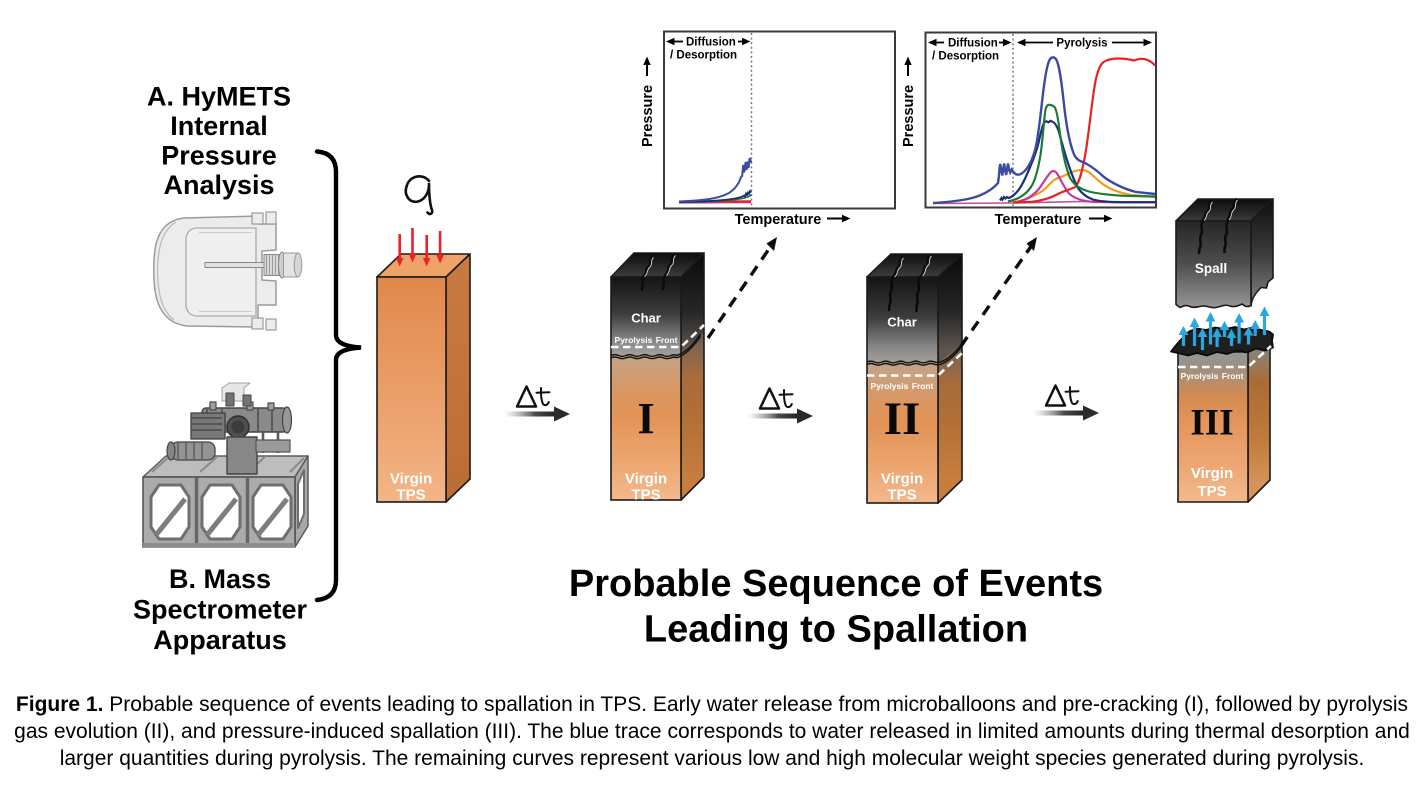  I want to click on svg-text: I, so click(645, 418).